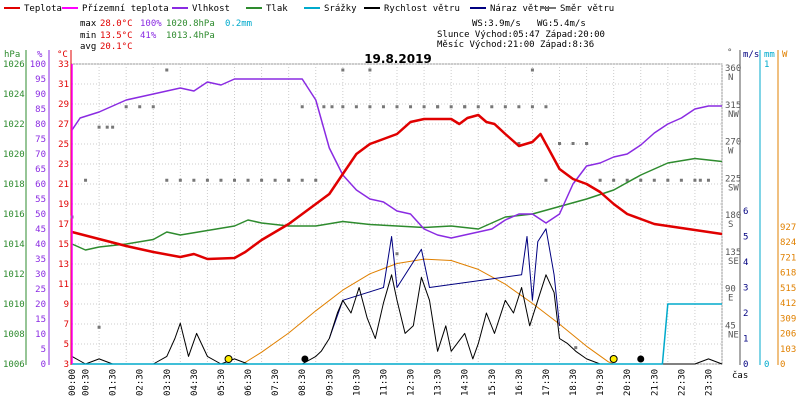  I want to click on tick-dir-deg: 135, so click(733, 253).